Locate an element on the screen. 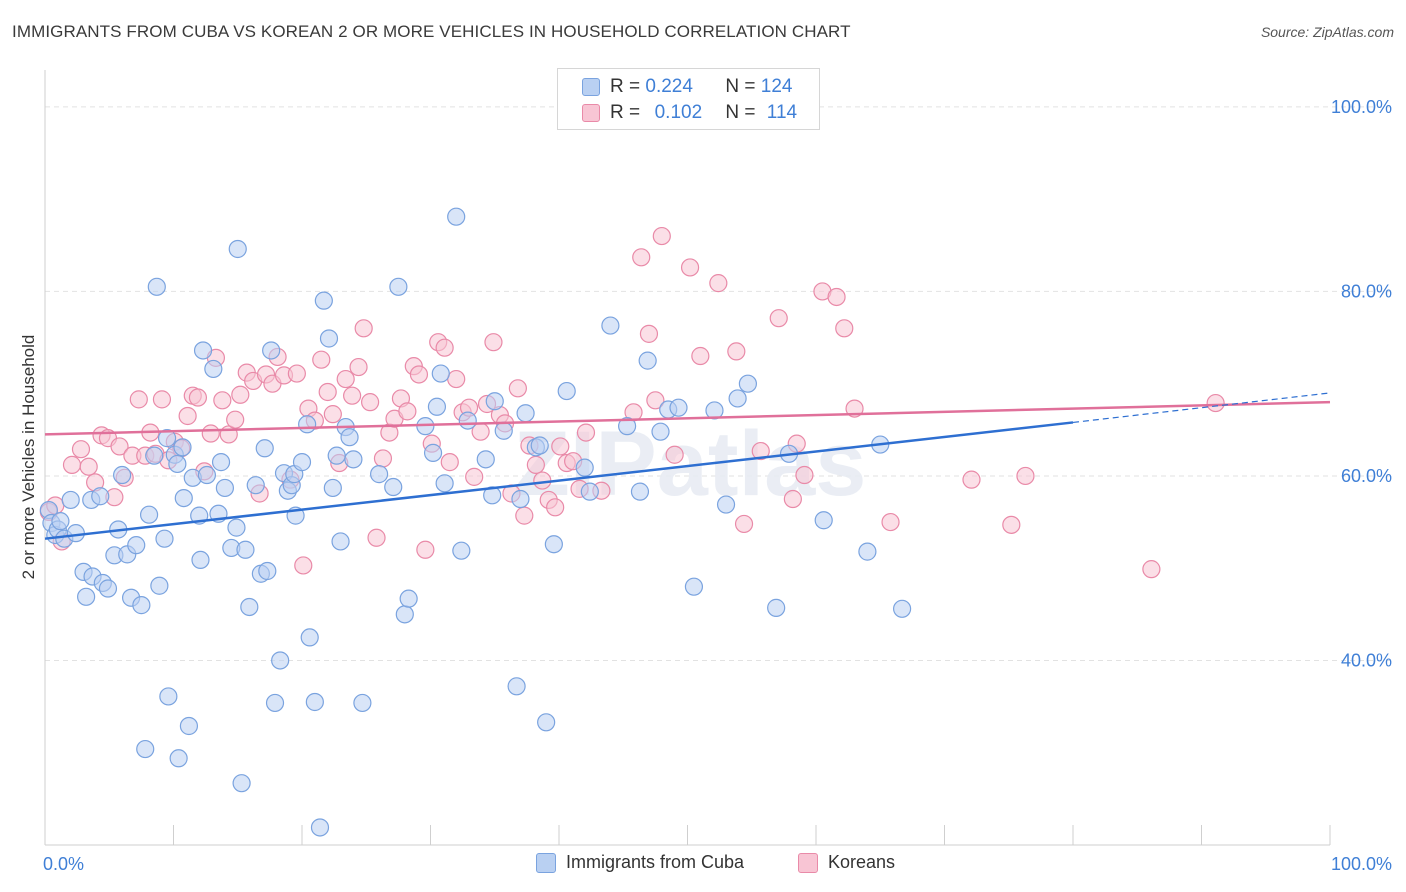 The width and height of the screenshot is (1406, 892). legend-row-cuba: R = 0.224 N = 124 is located at coordinates (687, 87).